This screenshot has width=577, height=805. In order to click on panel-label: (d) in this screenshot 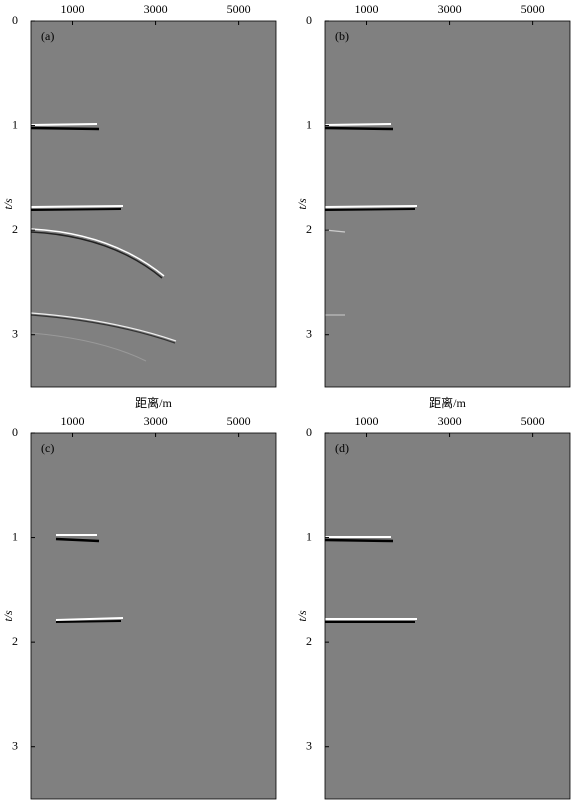, I will do `click(342, 448)`.